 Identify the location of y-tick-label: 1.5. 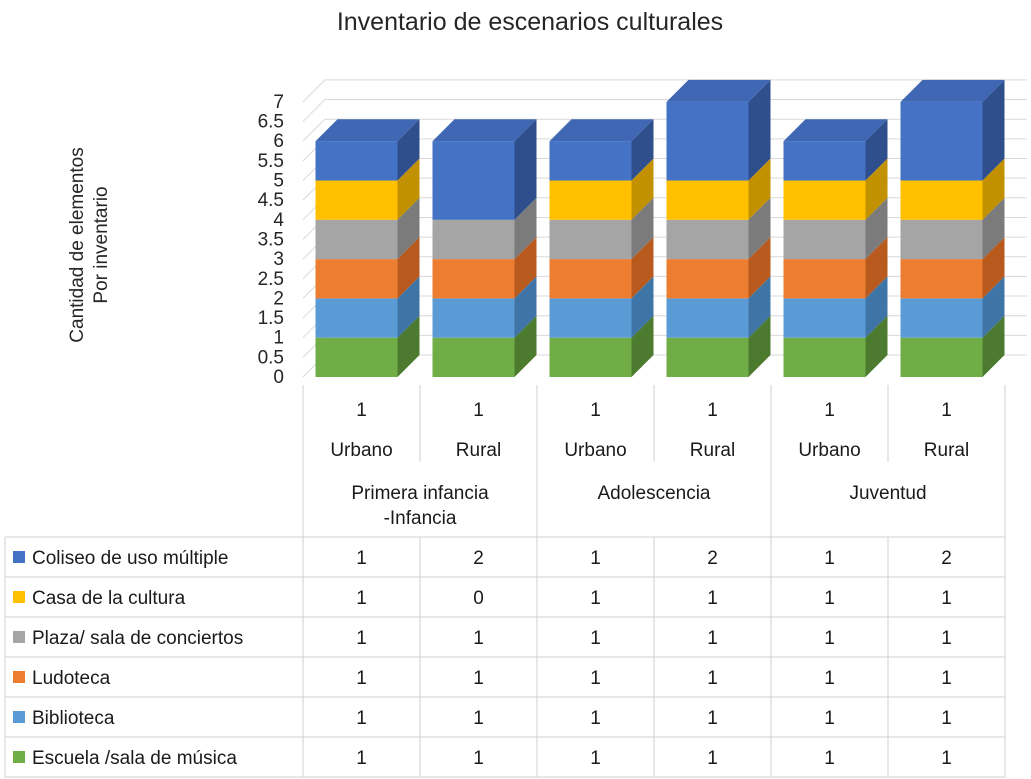
(271, 318).